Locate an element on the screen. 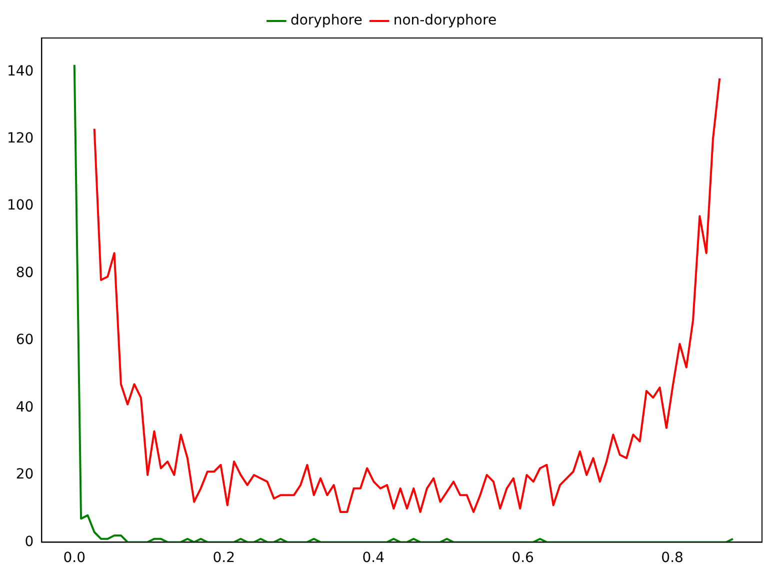 The height and width of the screenshot is (574, 764). y-tick-label: 40 is located at coordinates (25, 407).